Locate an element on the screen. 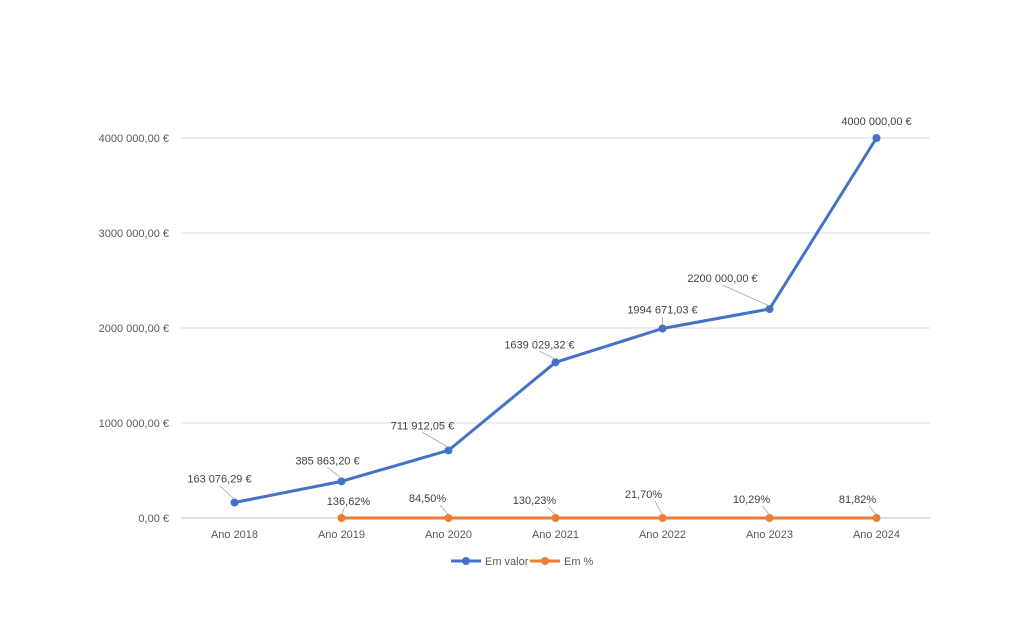  x-tick-label: Ano 2021 is located at coordinates (555, 535).